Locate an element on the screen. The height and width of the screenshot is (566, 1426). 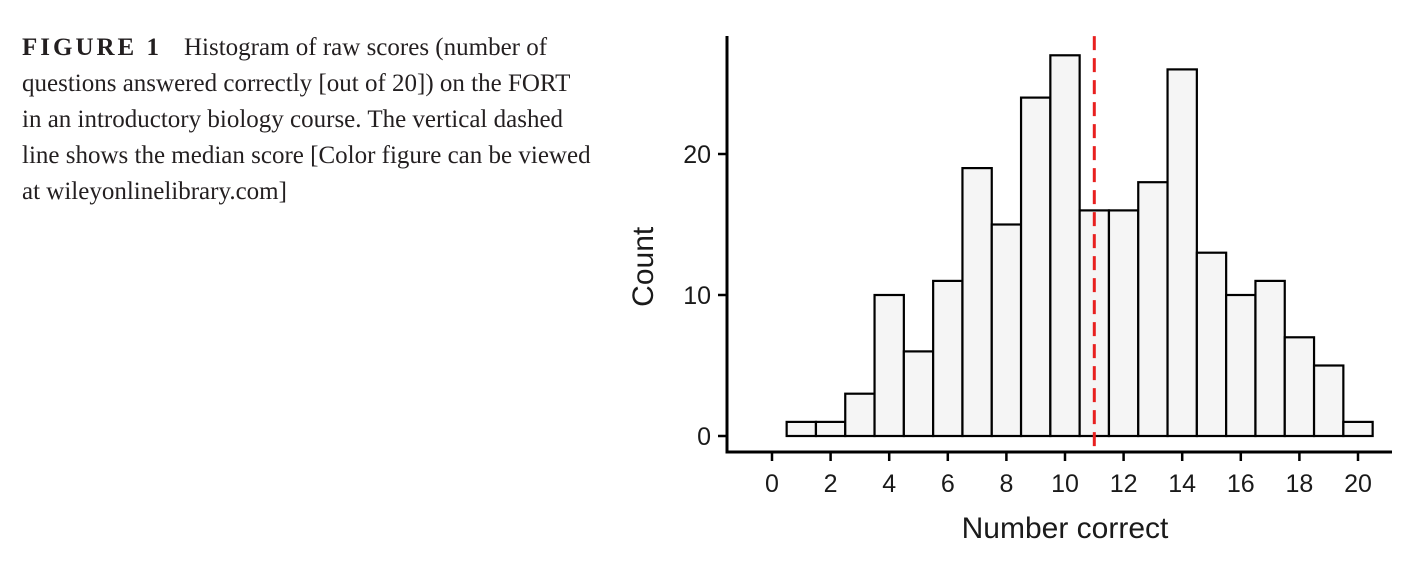
x-tick-label: 14 is located at coordinates (1182, 484).